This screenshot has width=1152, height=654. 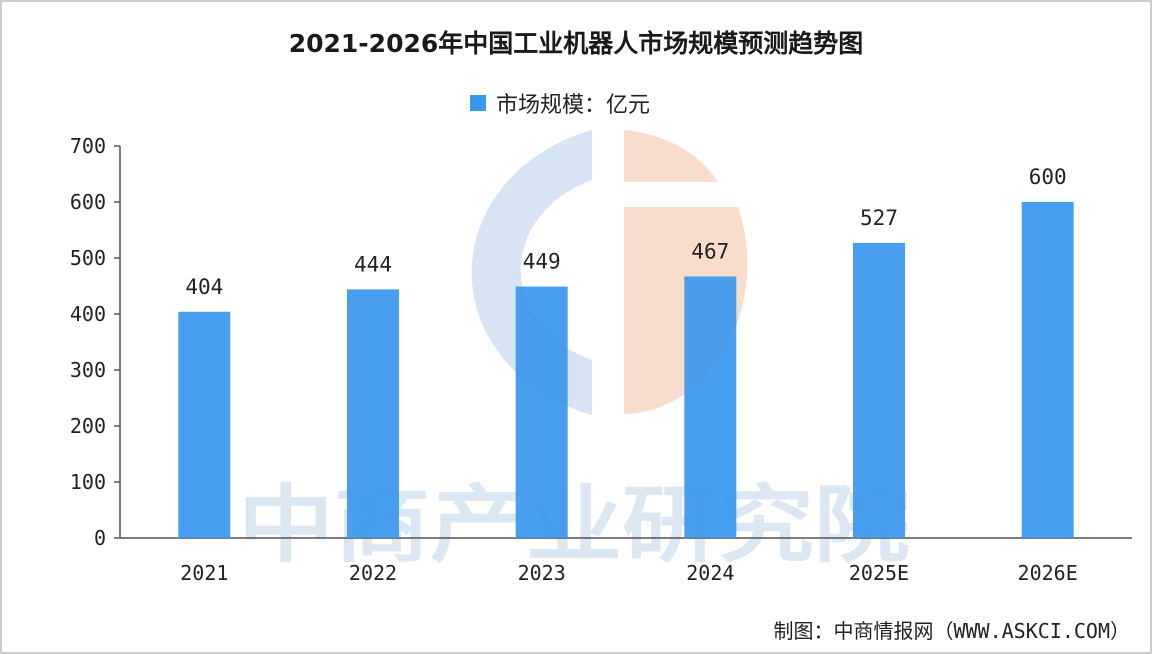 I want to click on bar-2026E, so click(x=1047, y=370).